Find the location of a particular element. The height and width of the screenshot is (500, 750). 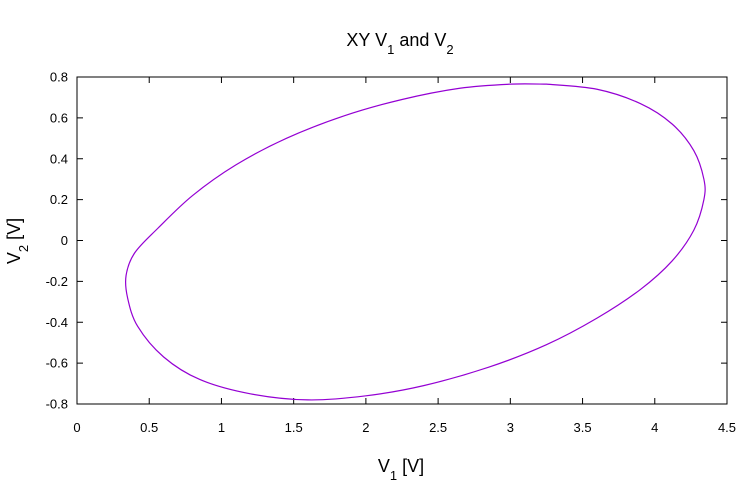

x-tick-label: 1 is located at coordinates (221, 427).